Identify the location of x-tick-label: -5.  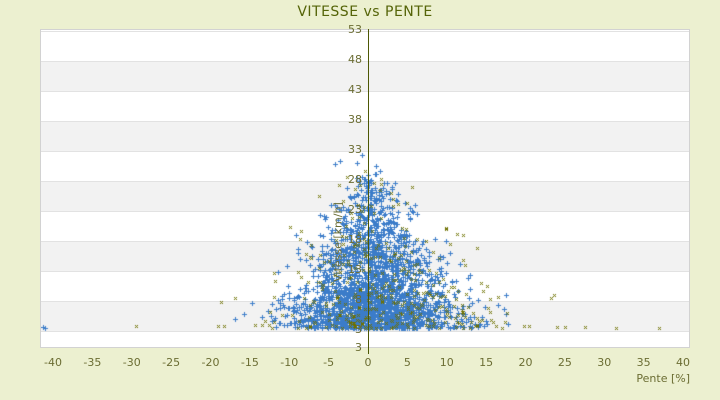
(329, 362).